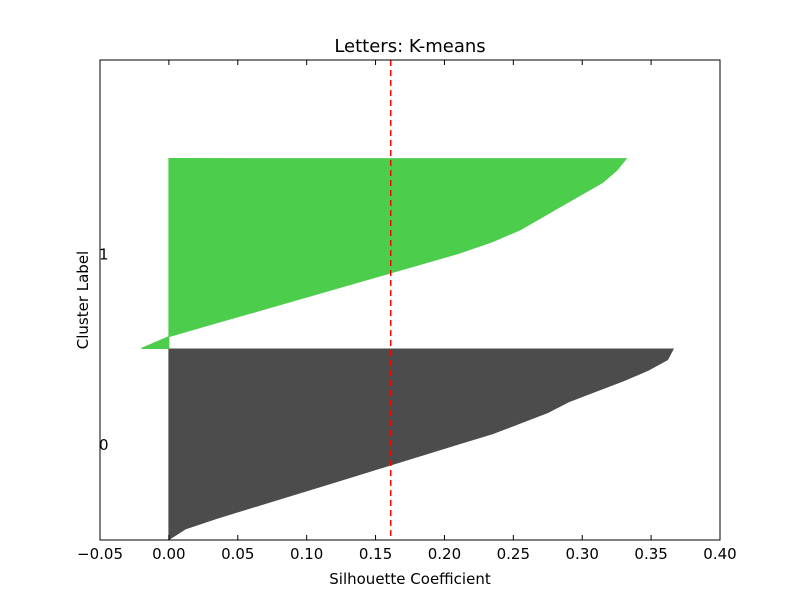 The height and width of the screenshot is (600, 800). What do you see at coordinates (650, 554) in the screenshot?
I see `x-tick-label: 0.35` at bounding box center [650, 554].